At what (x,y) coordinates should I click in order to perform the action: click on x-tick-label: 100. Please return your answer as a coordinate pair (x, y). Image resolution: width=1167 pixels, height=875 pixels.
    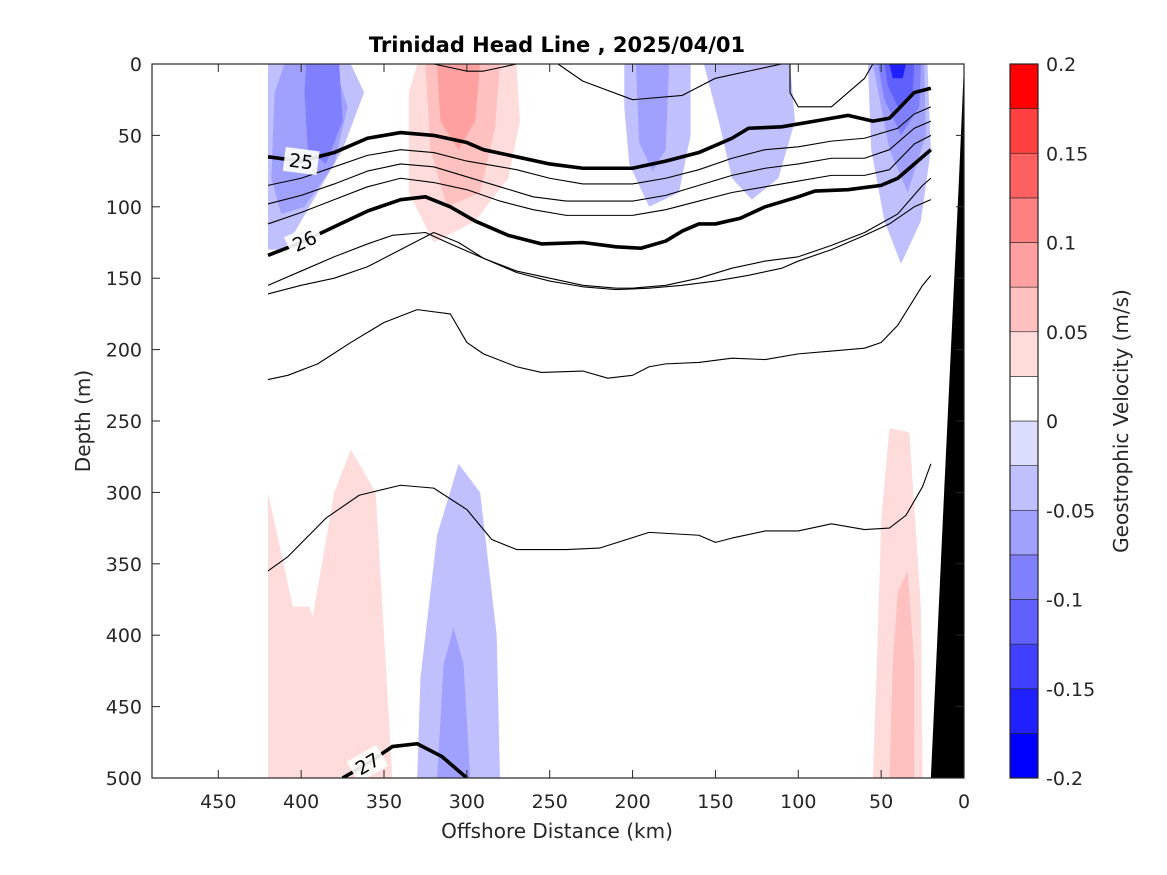
    Looking at the image, I should click on (798, 802).